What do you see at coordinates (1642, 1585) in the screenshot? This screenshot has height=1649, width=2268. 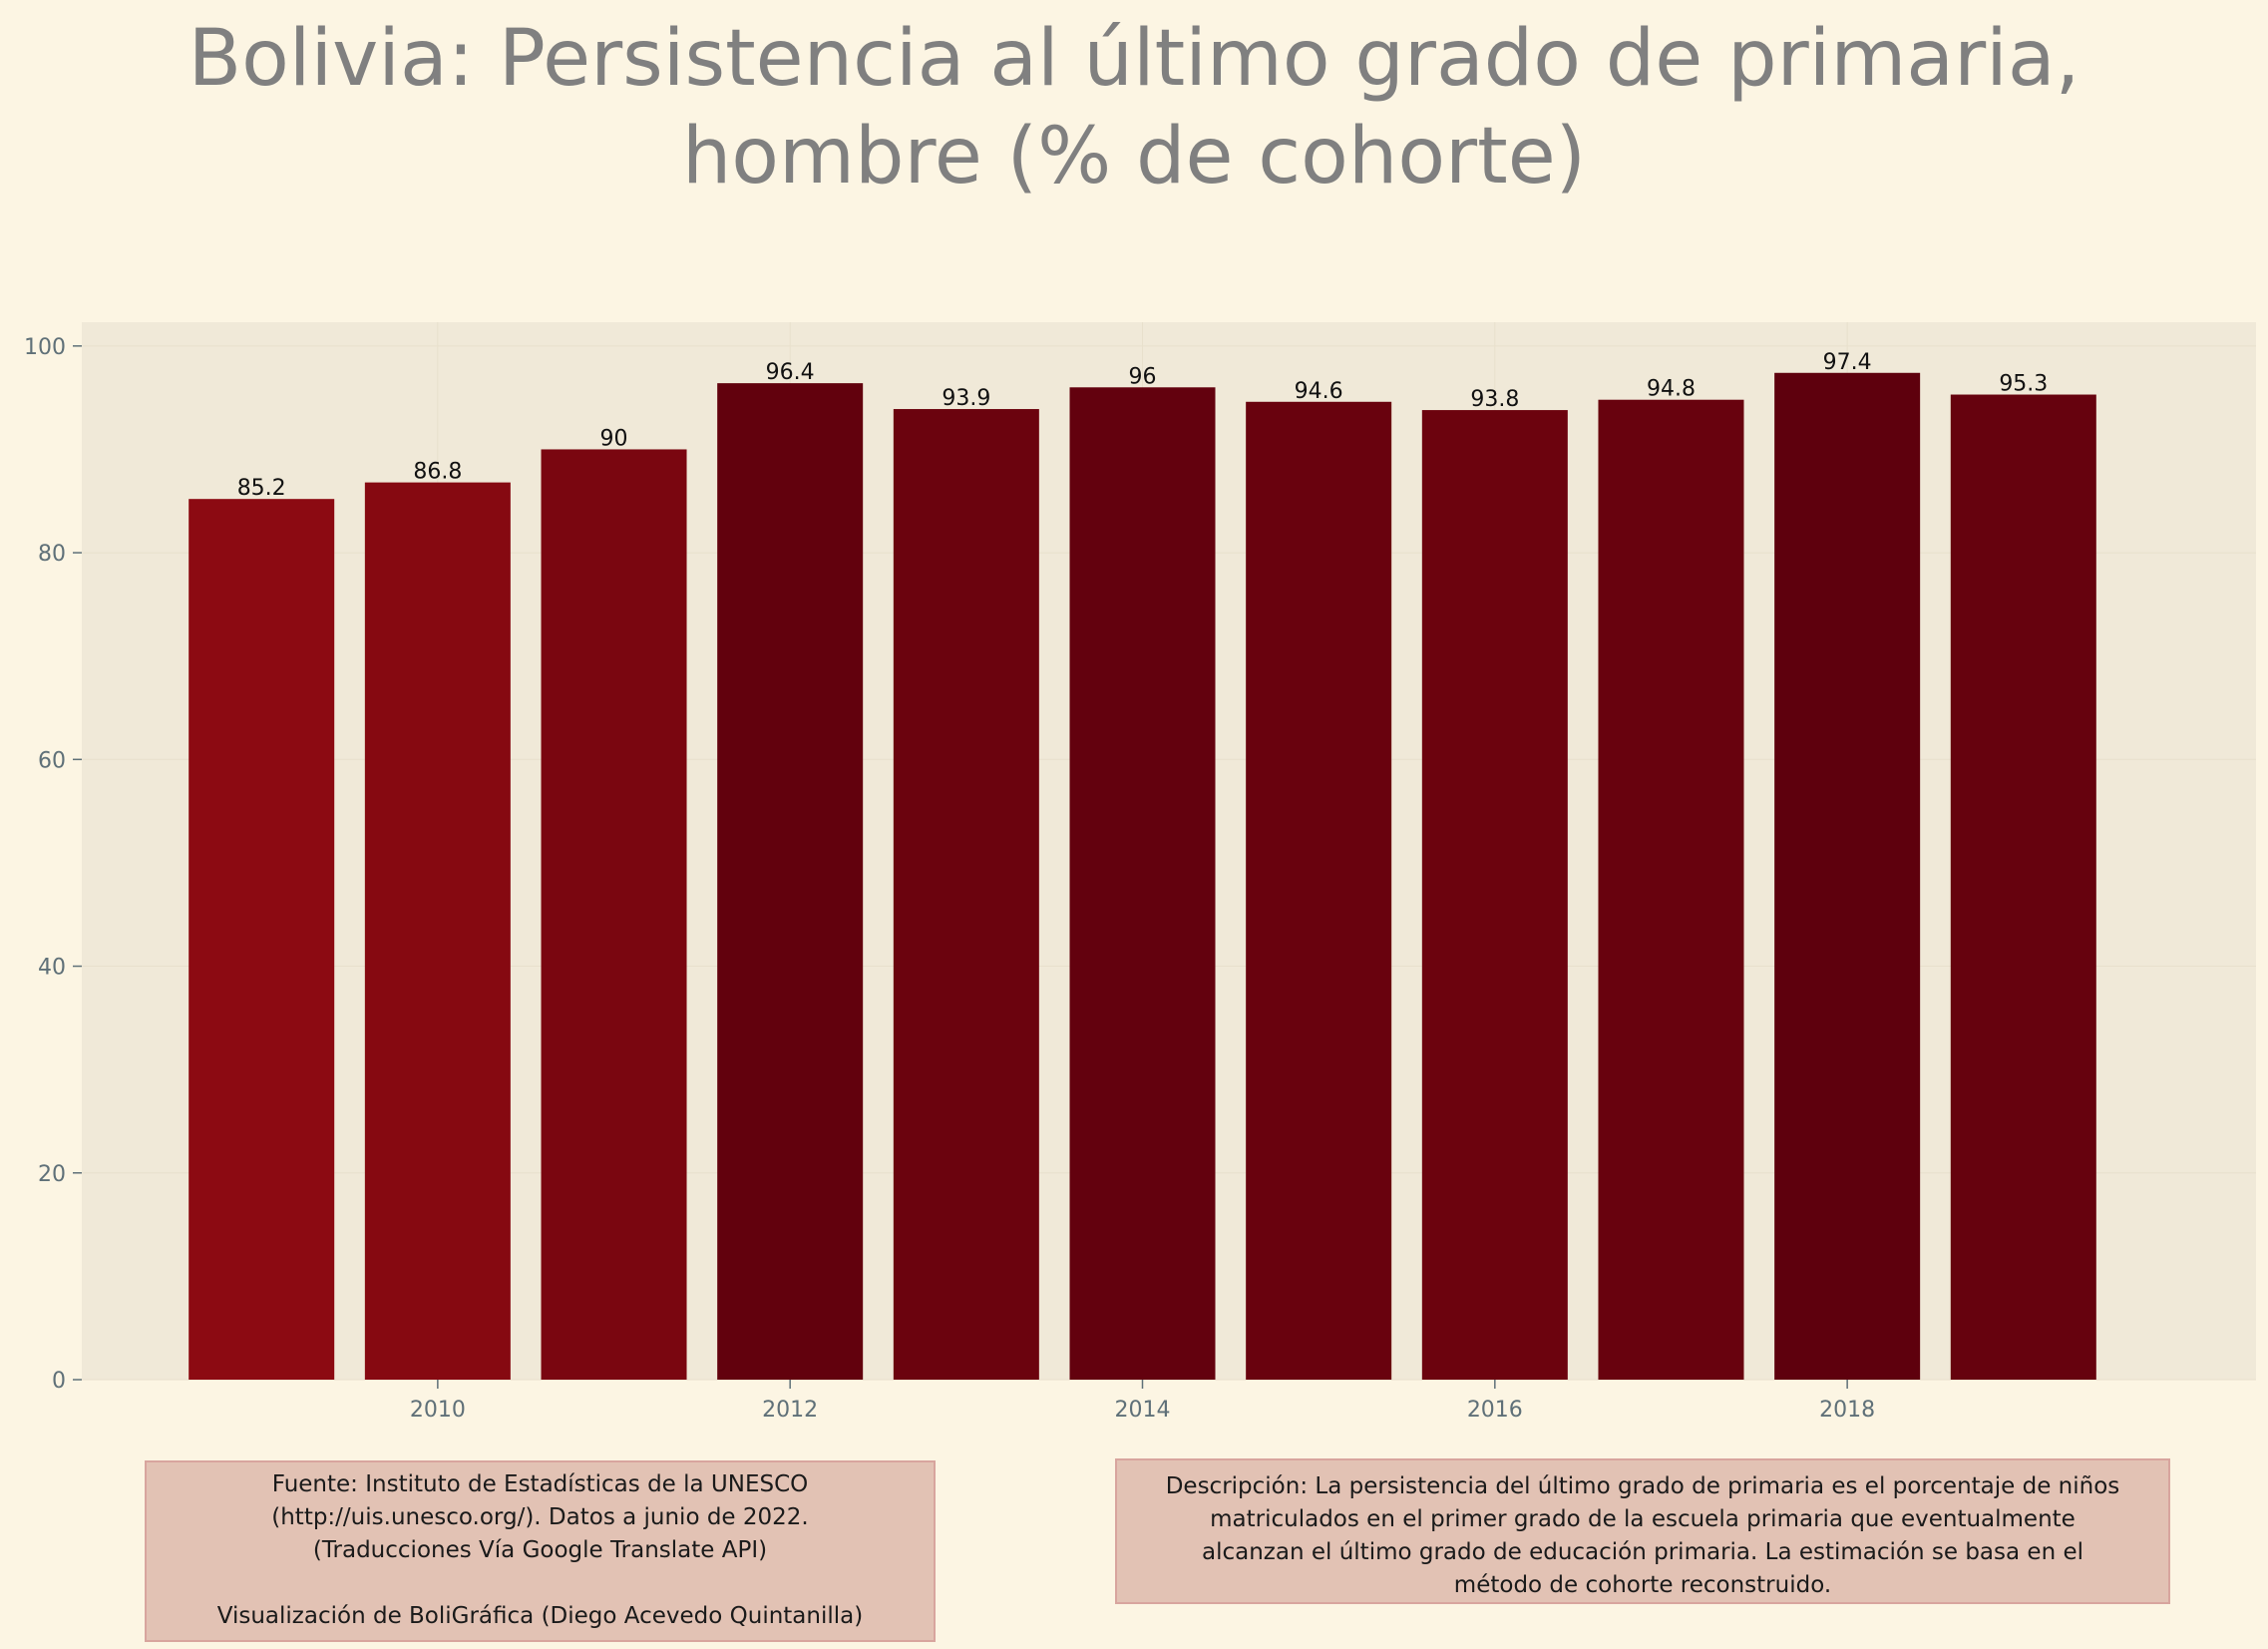 I see `description-line-4: método de cohorte reconstruido.` at bounding box center [1642, 1585].